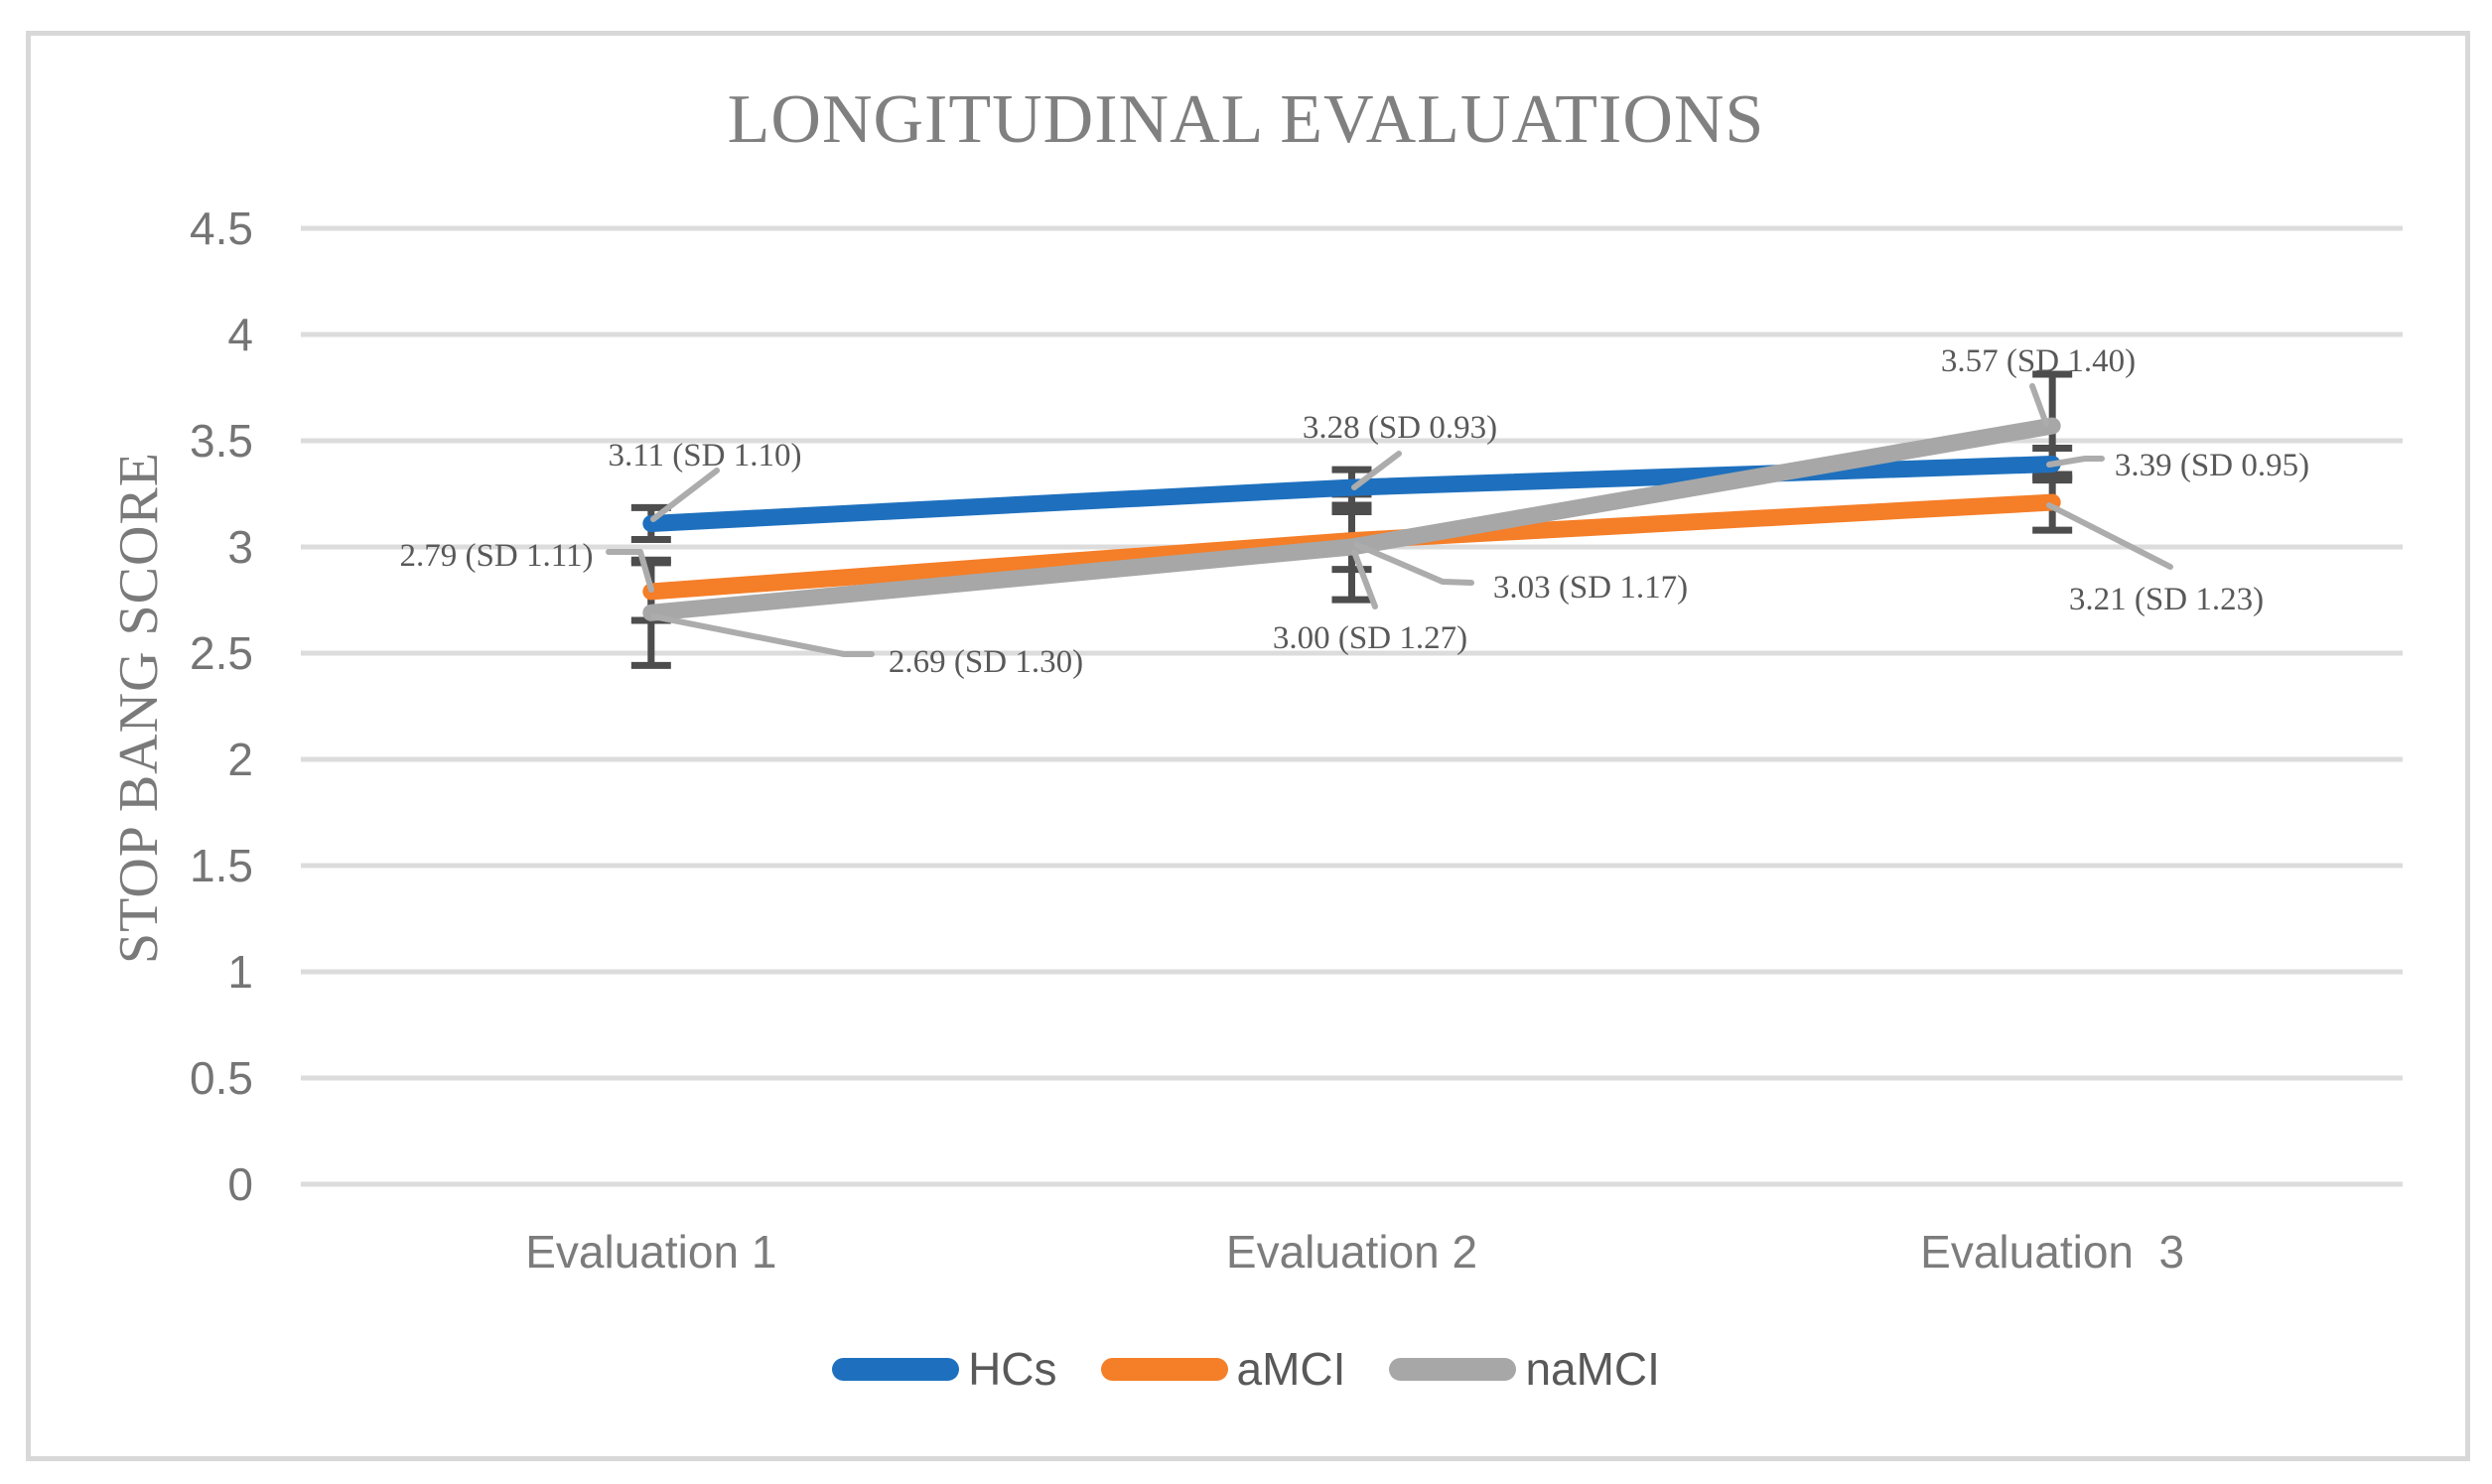  Describe the element at coordinates (221, 865) in the screenshot. I see `y-tick-label: 1.5` at that location.